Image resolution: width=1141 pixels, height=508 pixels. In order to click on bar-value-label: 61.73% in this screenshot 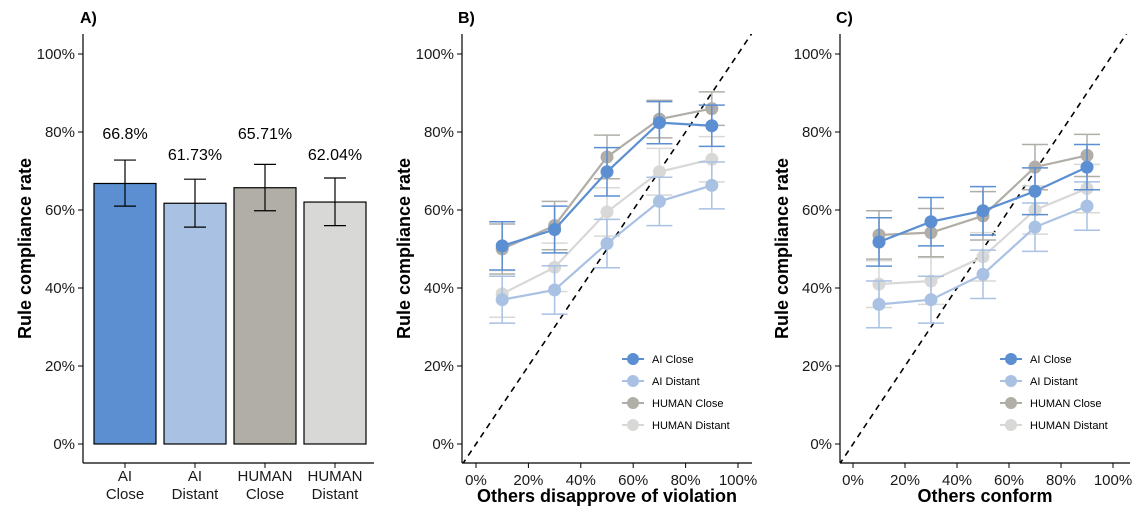, I will do `click(195, 155)`.